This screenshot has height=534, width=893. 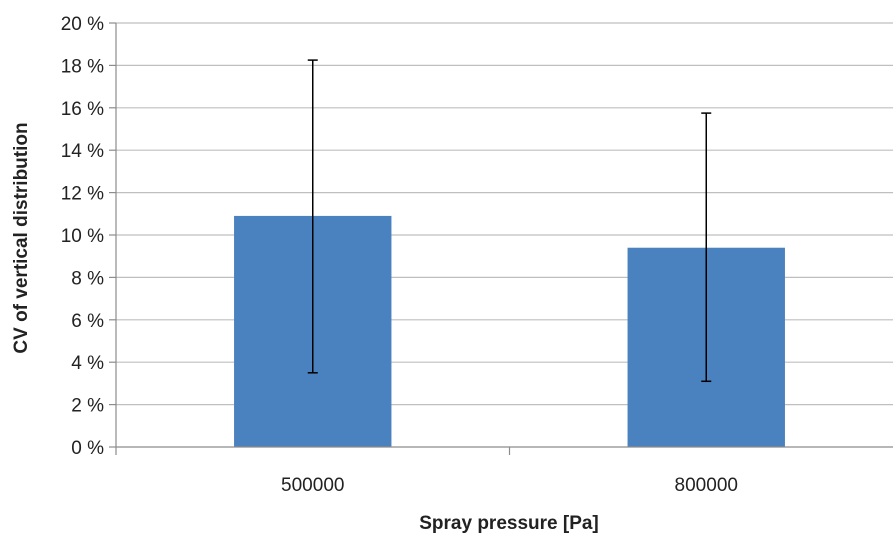 I want to click on y-tick-label: 10 %, so click(x=82, y=236).